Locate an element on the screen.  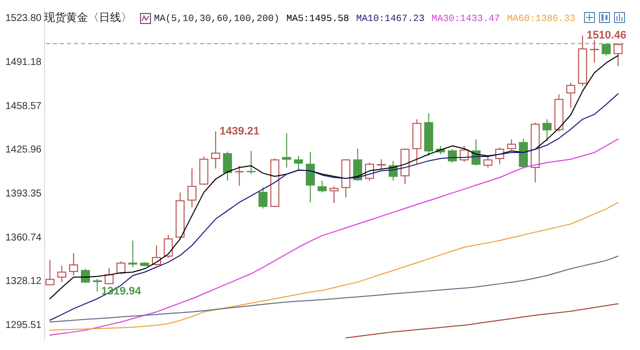
text: MA60:1386.33 is located at coordinates (541, 18).